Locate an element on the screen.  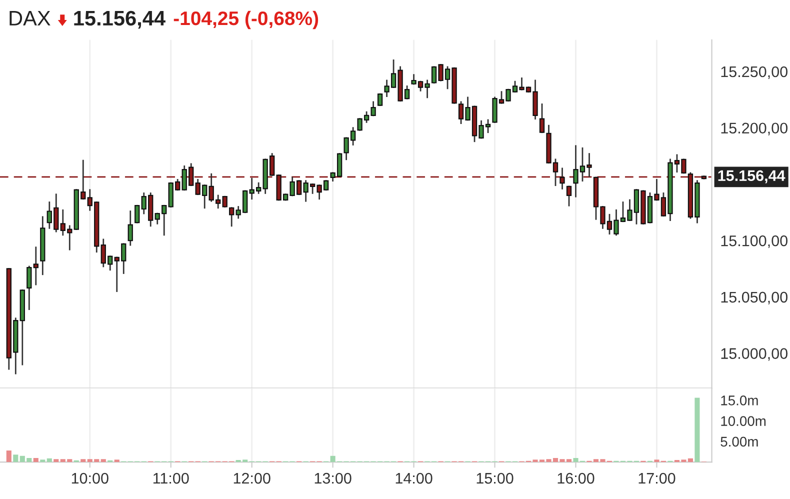
x-tick-label: 10:00 is located at coordinates (90, 478).